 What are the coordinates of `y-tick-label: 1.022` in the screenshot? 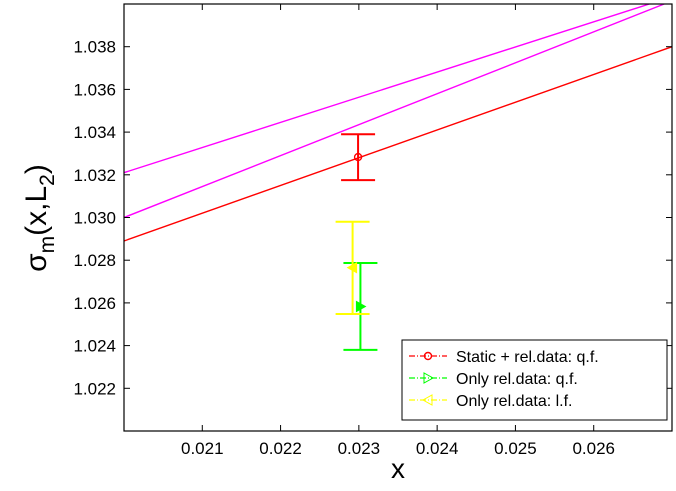 It's located at (94, 388).